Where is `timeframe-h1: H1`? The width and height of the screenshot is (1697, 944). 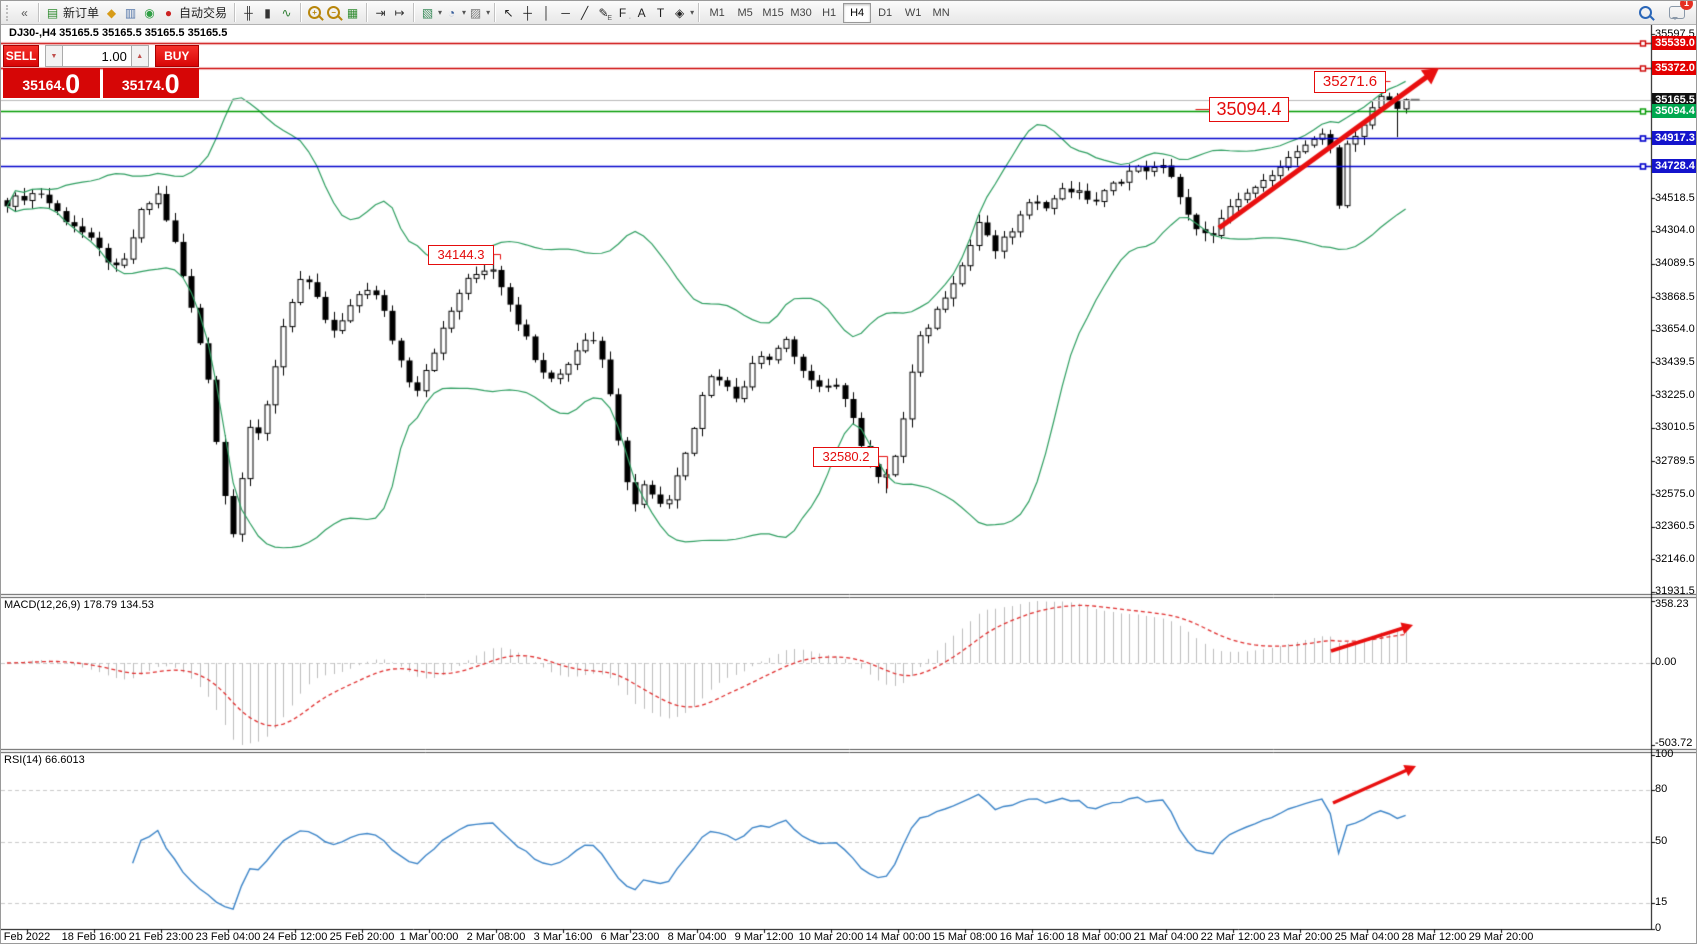 timeframe-h1: H1 is located at coordinates (829, 12).